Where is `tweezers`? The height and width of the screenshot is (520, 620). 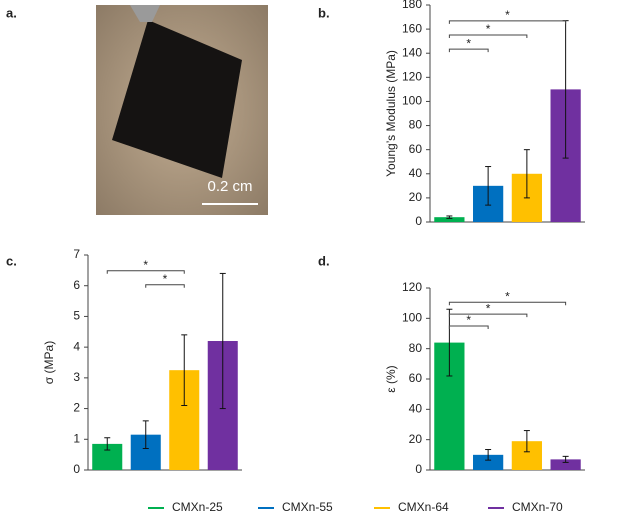 tweezers is located at coordinates (145, 13).